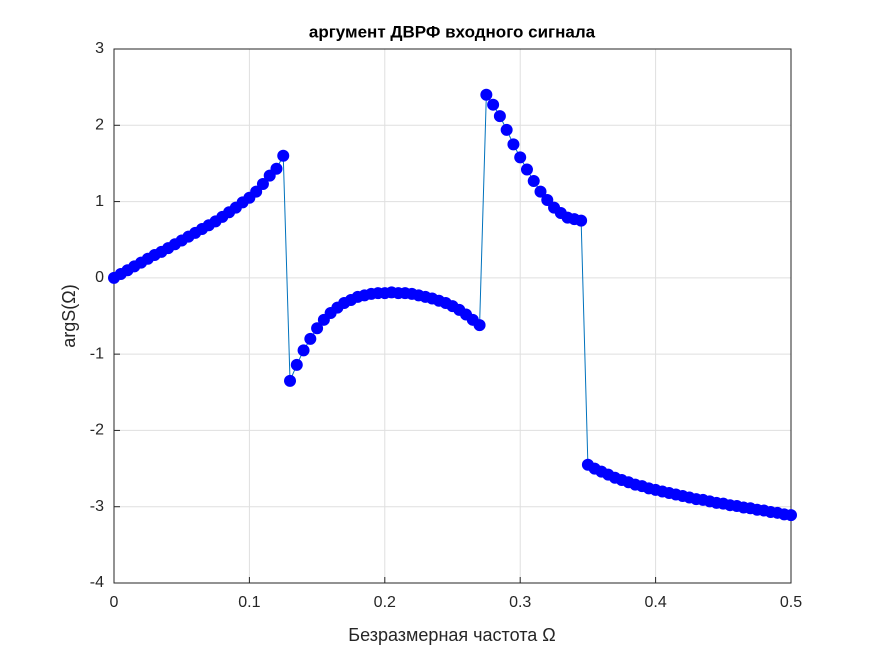  What do you see at coordinates (791, 602) in the screenshot?
I see `x-tick-label: 0.5` at bounding box center [791, 602].